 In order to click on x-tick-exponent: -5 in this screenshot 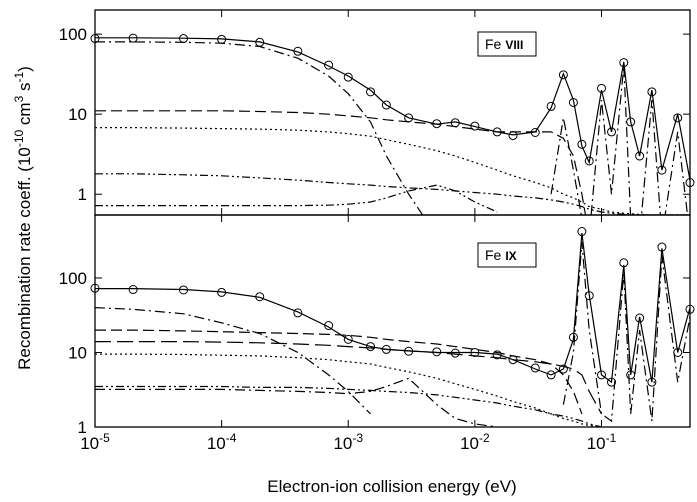, I will do `click(104, 438)`.